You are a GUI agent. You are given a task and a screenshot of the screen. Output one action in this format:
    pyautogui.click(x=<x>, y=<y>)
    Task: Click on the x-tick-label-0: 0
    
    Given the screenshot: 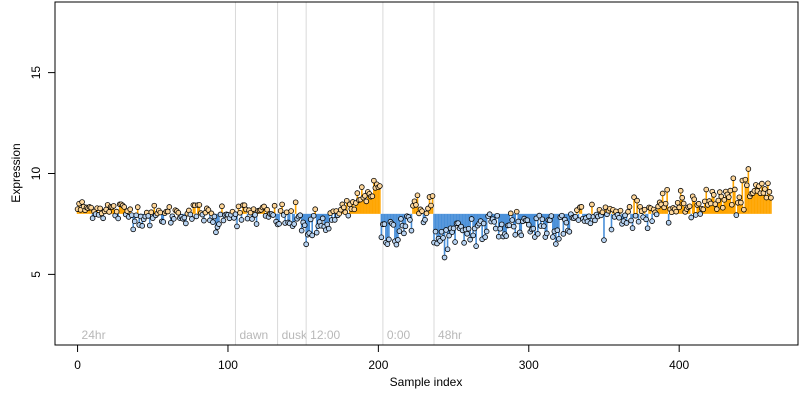 What is the action you would take?
    pyautogui.click(x=77, y=365)
    